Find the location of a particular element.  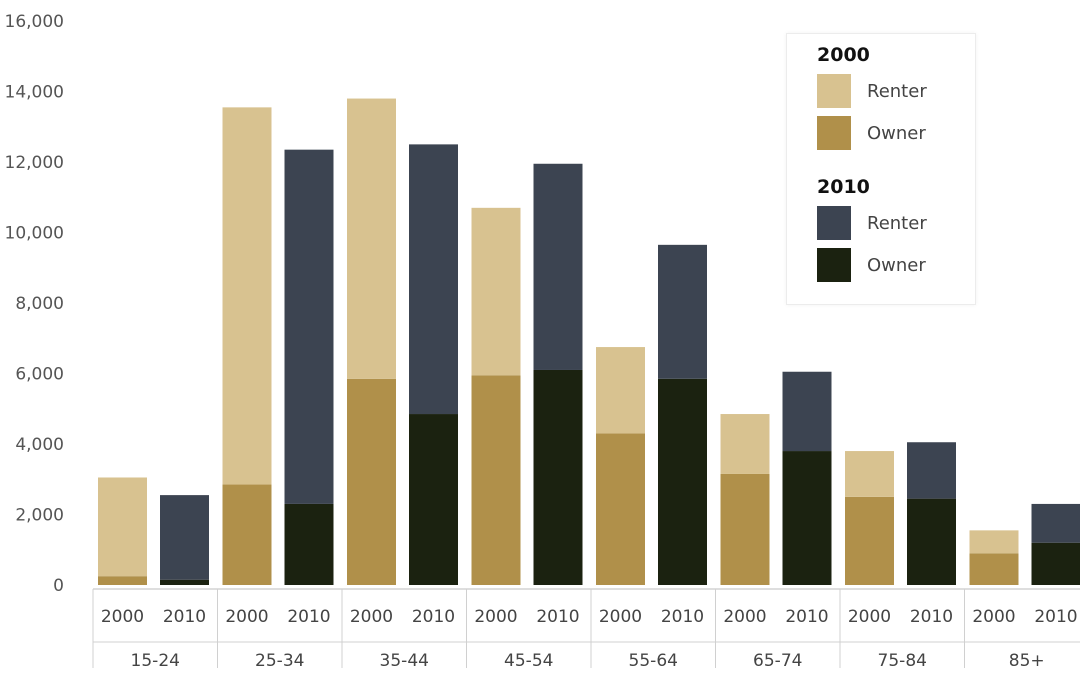

x-category-label: 15-24 is located at coordinates (155, 661).